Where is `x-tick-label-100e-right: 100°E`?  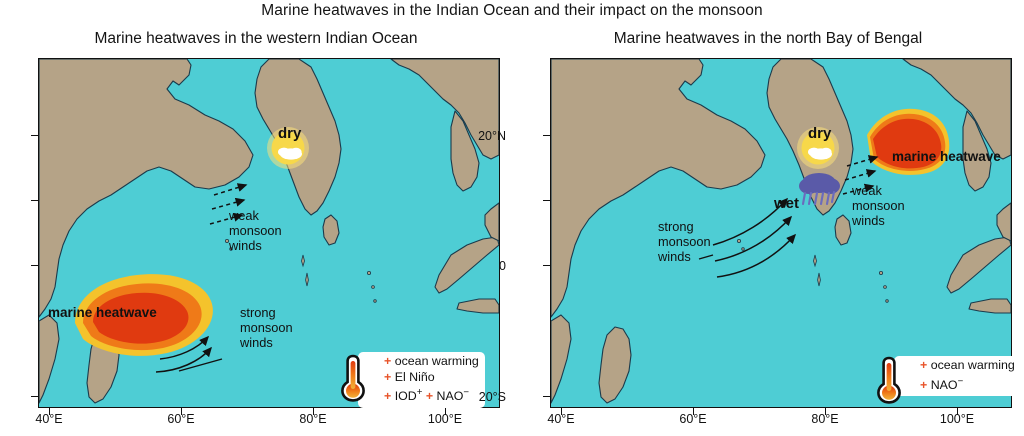 x-tick-label-100e-right: 100°E is located at coordinates (957, 419).